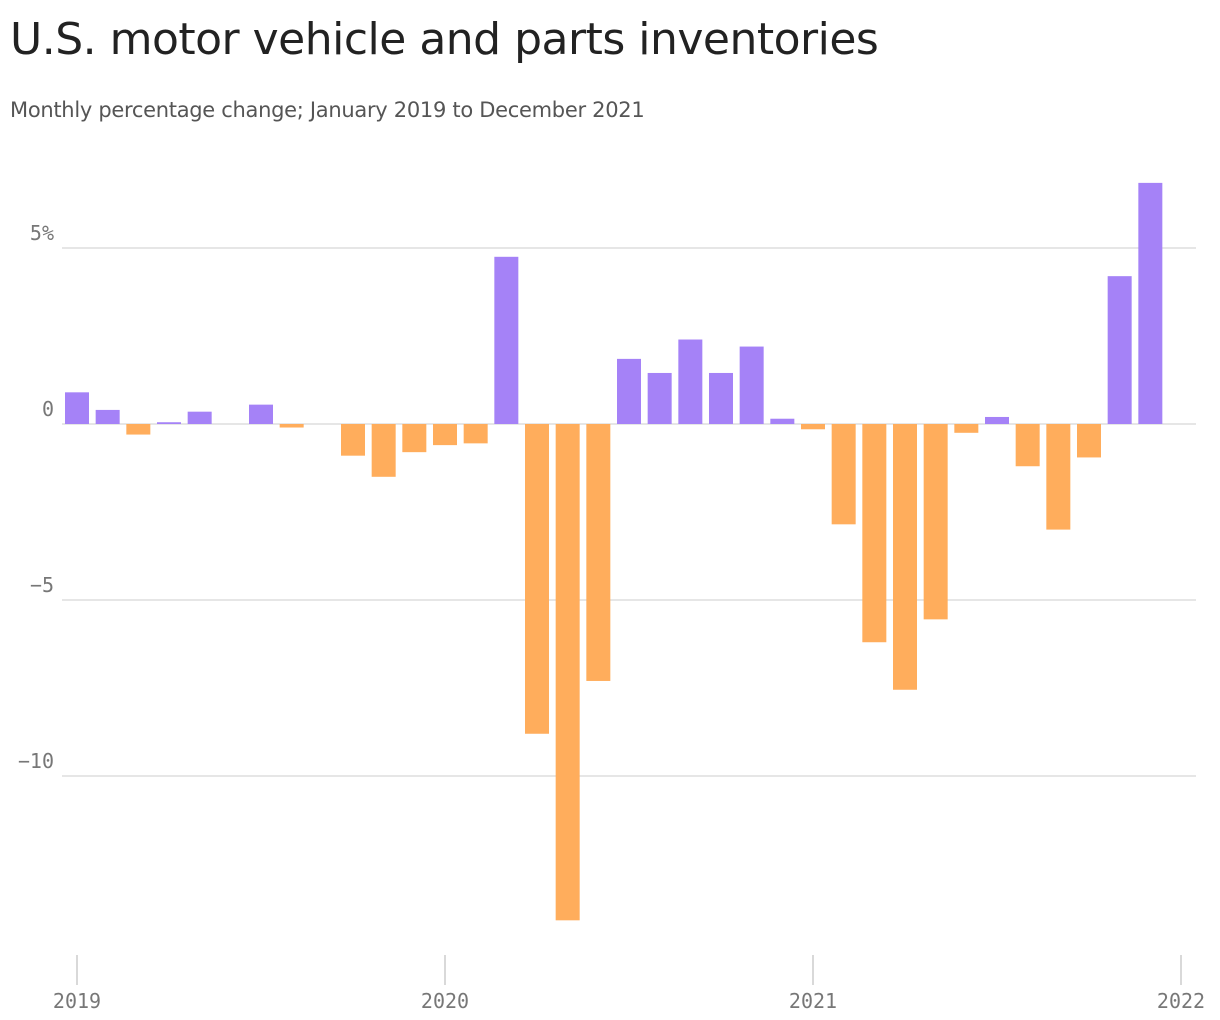  I want to click on y-tick-label: −5, so click(42, 585).